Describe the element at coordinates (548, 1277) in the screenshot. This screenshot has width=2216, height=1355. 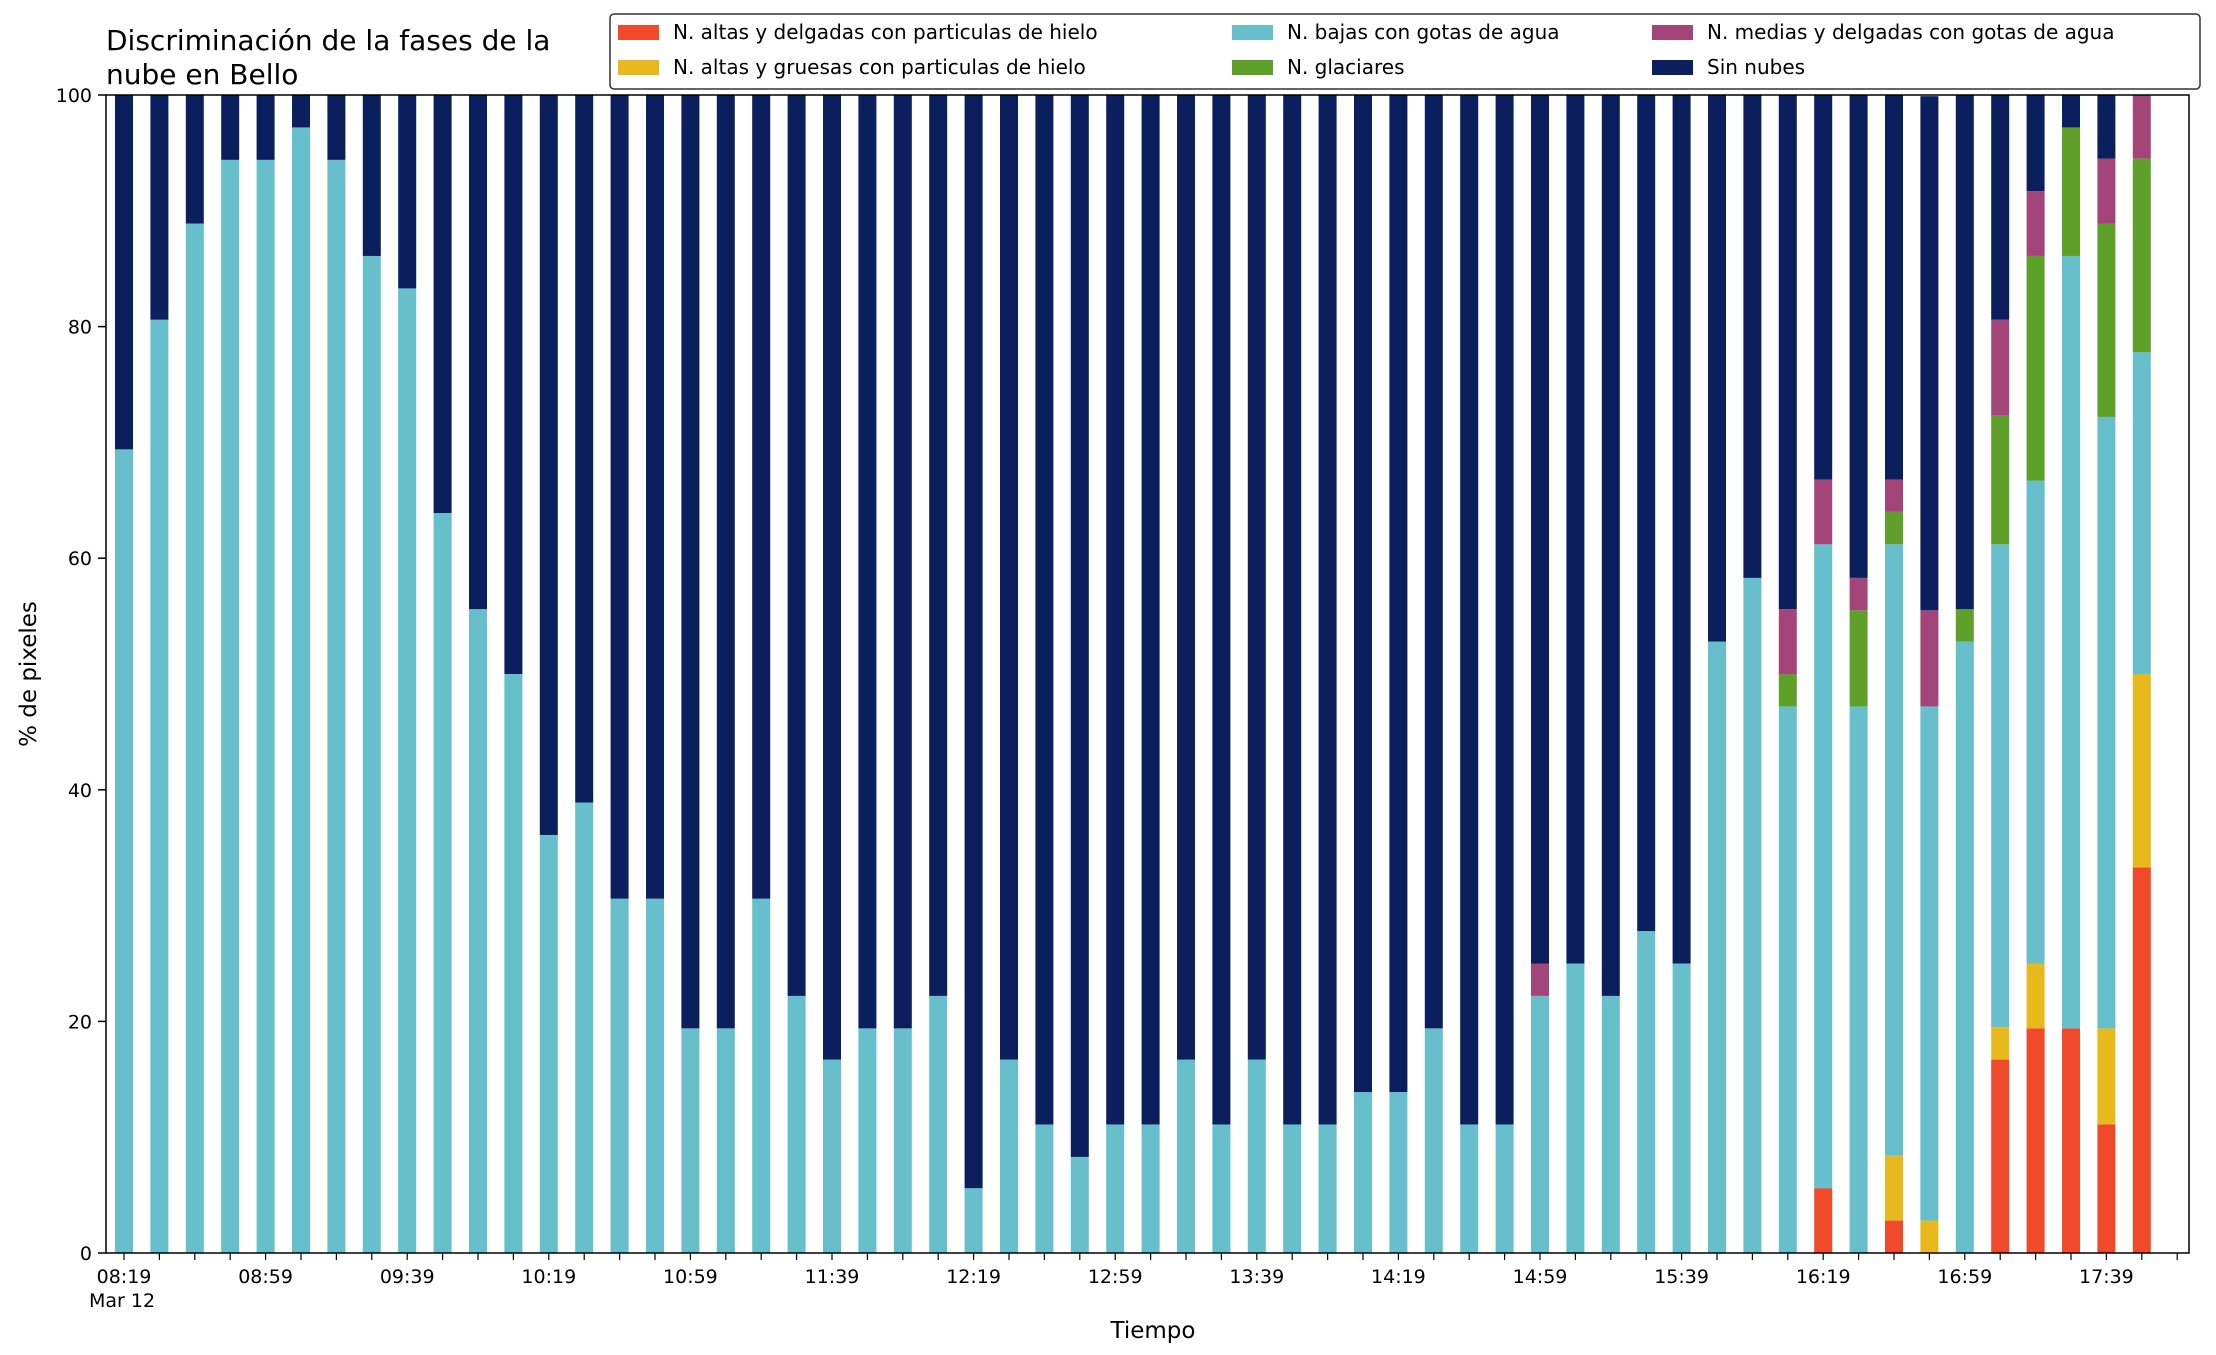
I see `x-tick-label-10:19: 10:19` at that location.